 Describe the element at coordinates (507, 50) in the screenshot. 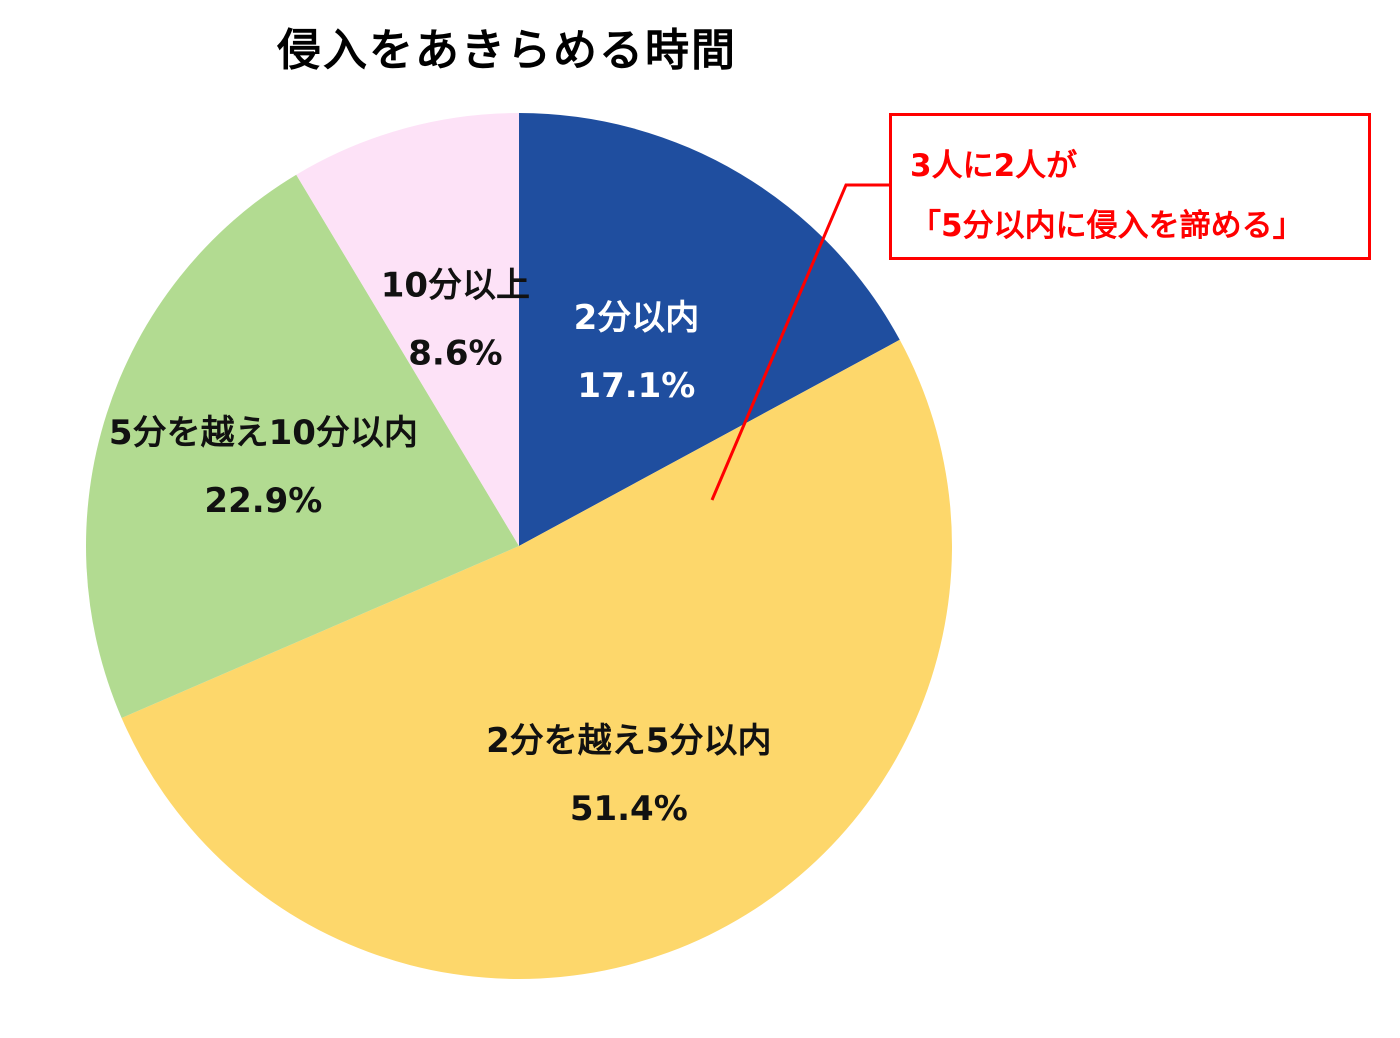

I see `chart-title: 侵入をあきらめる時間` at that location.